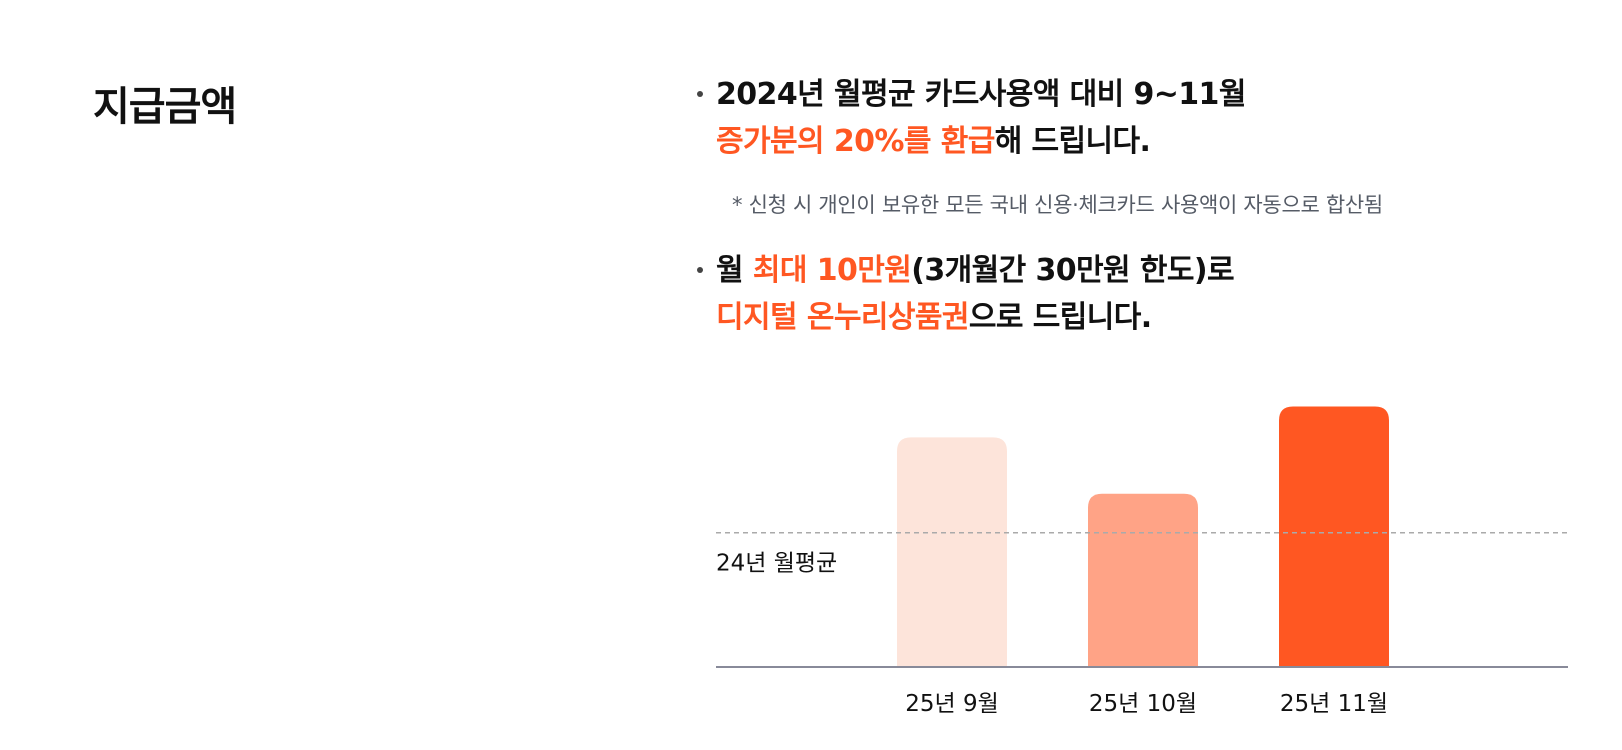 Image resolution: width=1622 pixels, height=750 pixels. I want to click on reference-line-label: 24년 월평균, so click(776, 564).